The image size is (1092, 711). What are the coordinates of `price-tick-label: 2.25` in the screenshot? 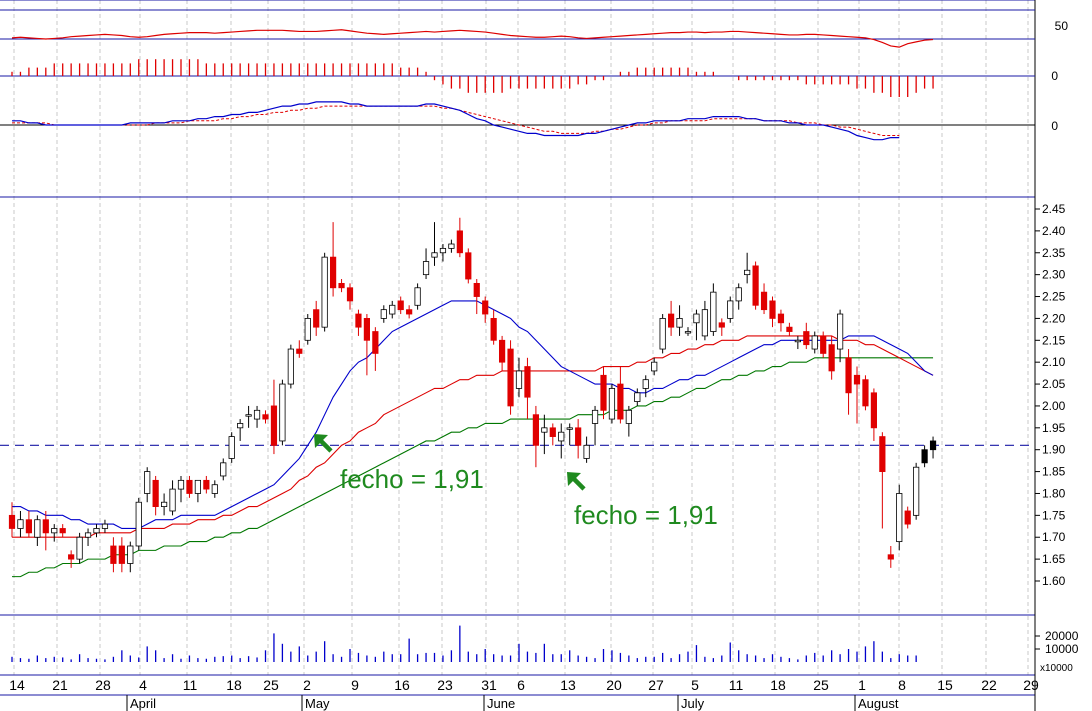 It's located at (1054, 297).